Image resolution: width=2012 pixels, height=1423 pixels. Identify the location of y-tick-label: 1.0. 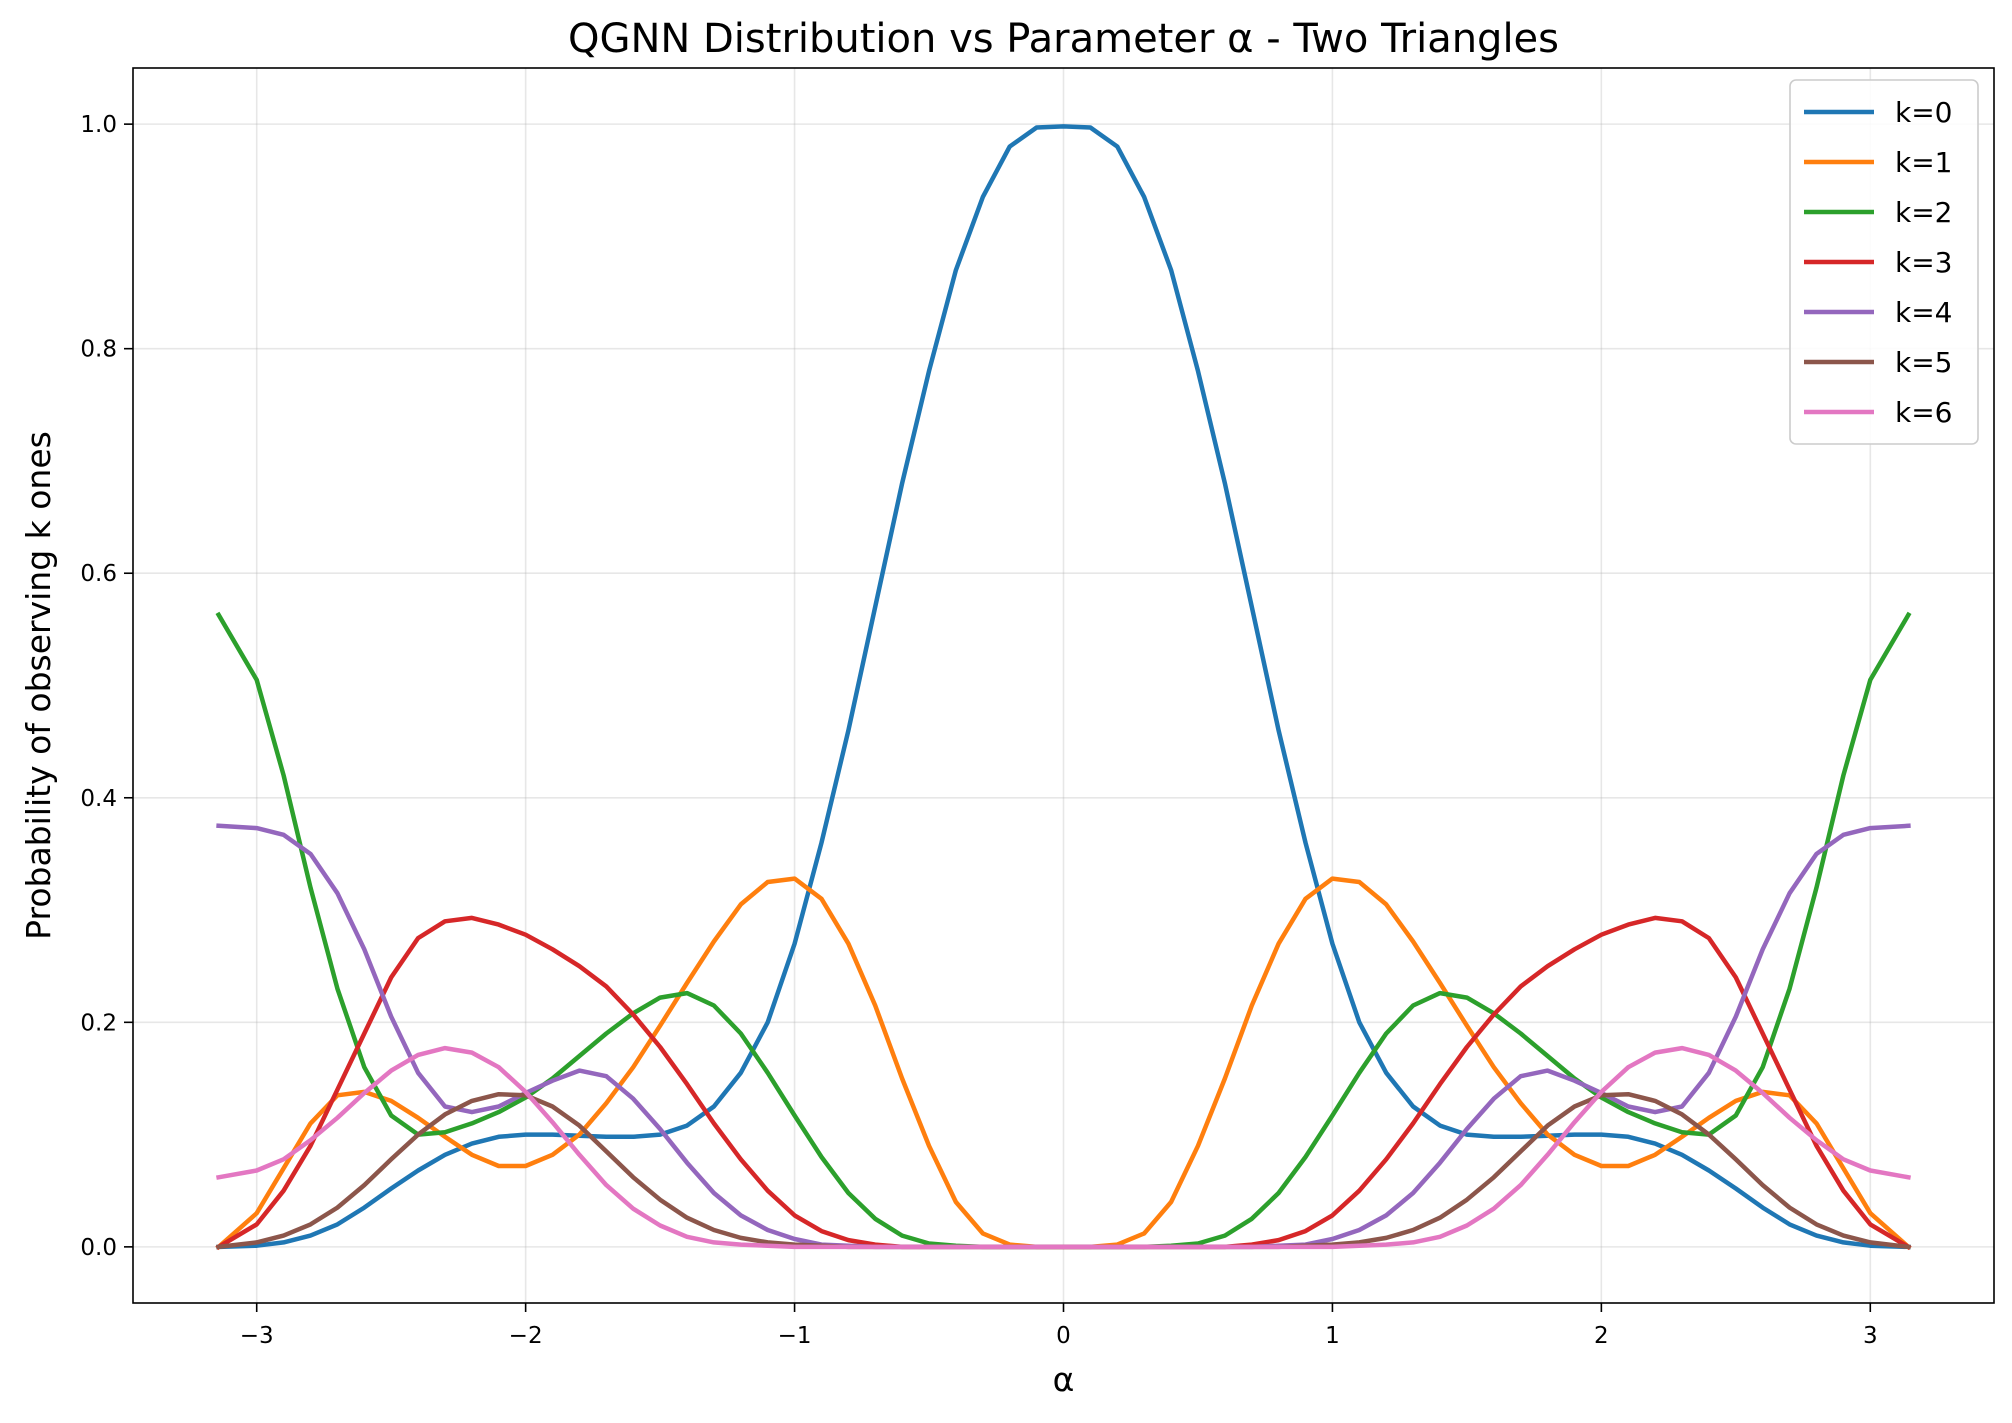
(98, 125).